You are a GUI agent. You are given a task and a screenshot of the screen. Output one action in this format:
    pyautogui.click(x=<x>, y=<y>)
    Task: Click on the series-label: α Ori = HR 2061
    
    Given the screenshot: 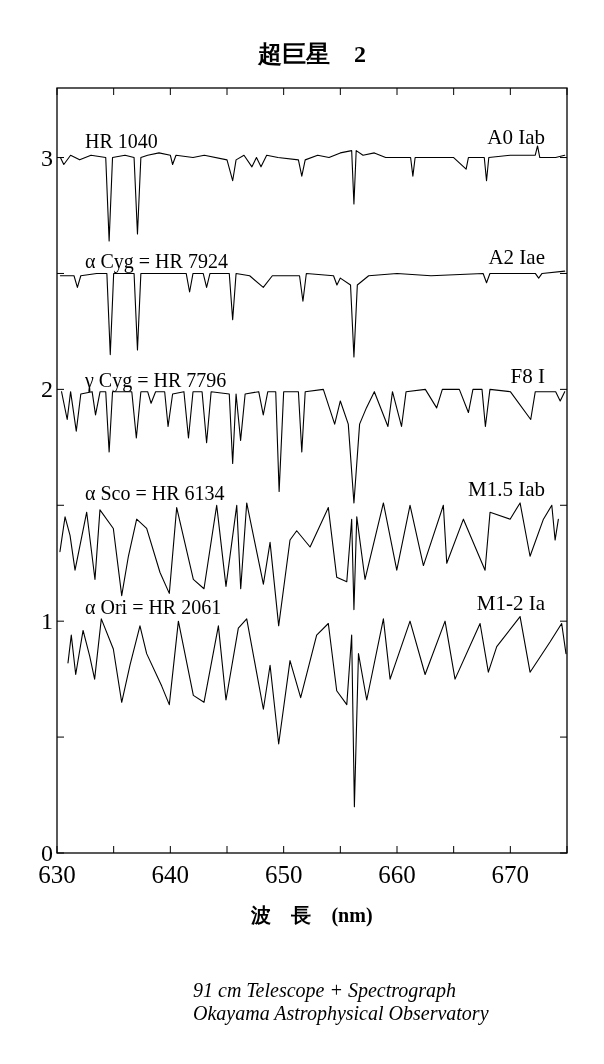 What is the action you would take?
    pyautogui.click(x=153, y=606)
    